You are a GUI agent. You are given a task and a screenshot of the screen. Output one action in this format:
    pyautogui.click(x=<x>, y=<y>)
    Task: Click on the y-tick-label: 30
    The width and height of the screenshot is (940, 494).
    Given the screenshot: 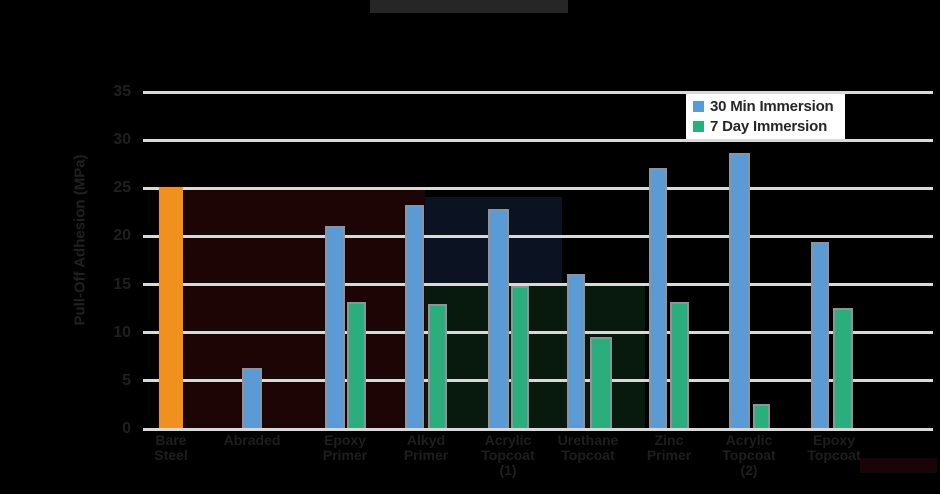 What is the action you would take?
    pyautogui.click(x=122, y=140)
    